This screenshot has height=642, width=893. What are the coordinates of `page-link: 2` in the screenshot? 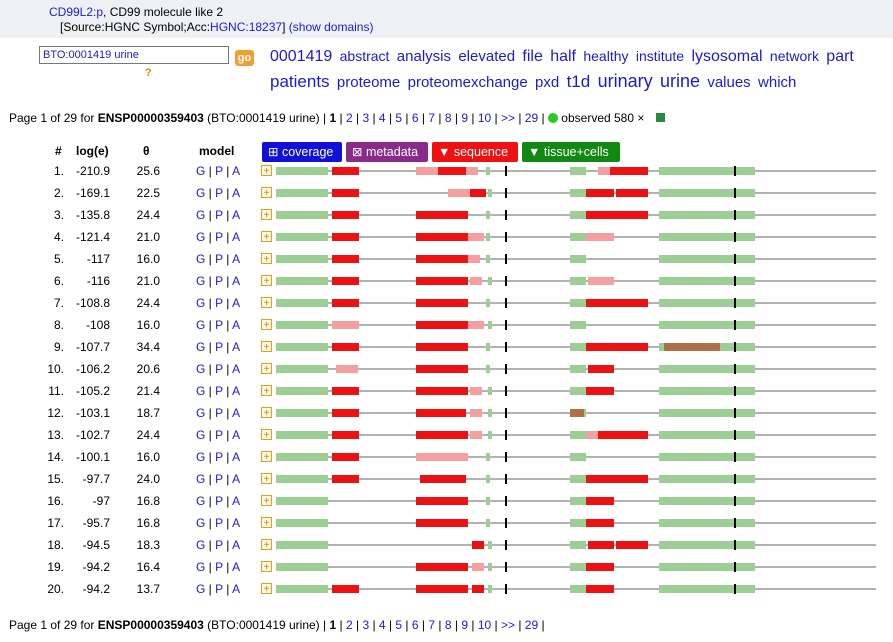 It's located at (349, 625).